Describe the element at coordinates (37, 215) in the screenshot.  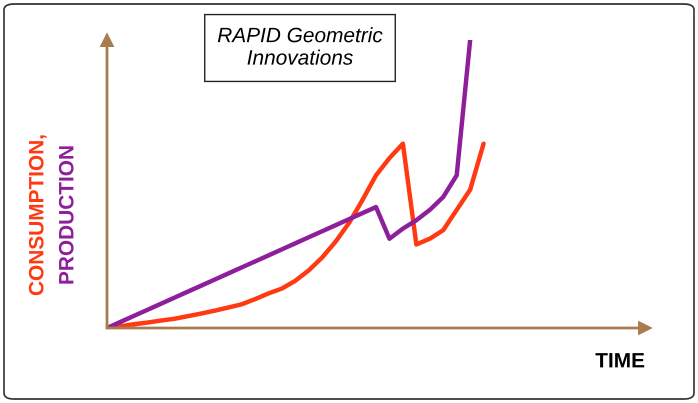
I see `text: CONSUMPTION,` at that location.